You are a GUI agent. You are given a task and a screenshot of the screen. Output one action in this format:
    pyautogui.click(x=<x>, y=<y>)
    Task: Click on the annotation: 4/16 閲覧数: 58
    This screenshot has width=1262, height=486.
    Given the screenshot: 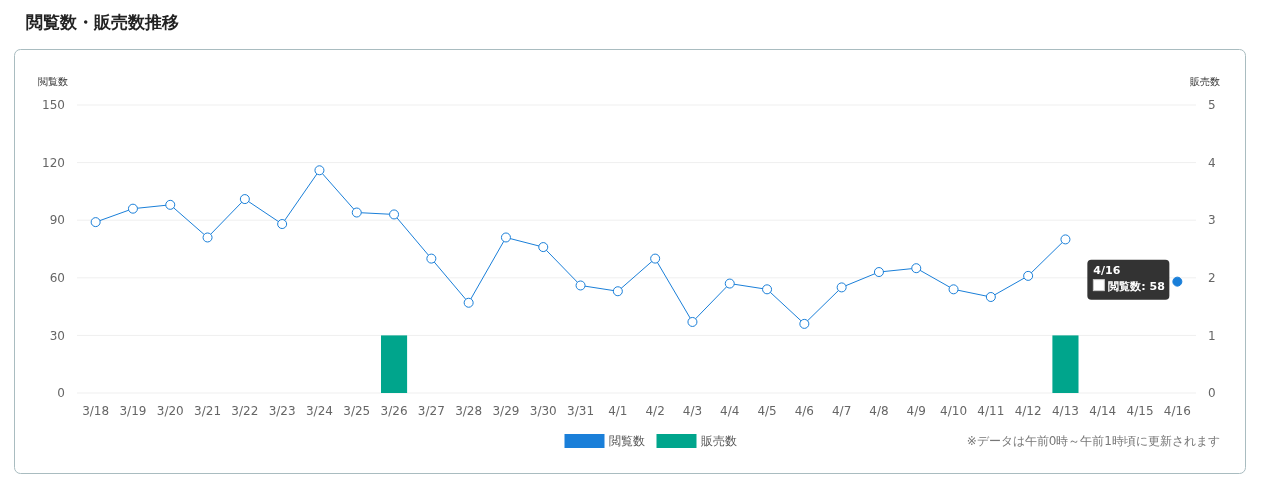 What is the action you would take?
    pyautogui.click(x=1129, y=278)
    